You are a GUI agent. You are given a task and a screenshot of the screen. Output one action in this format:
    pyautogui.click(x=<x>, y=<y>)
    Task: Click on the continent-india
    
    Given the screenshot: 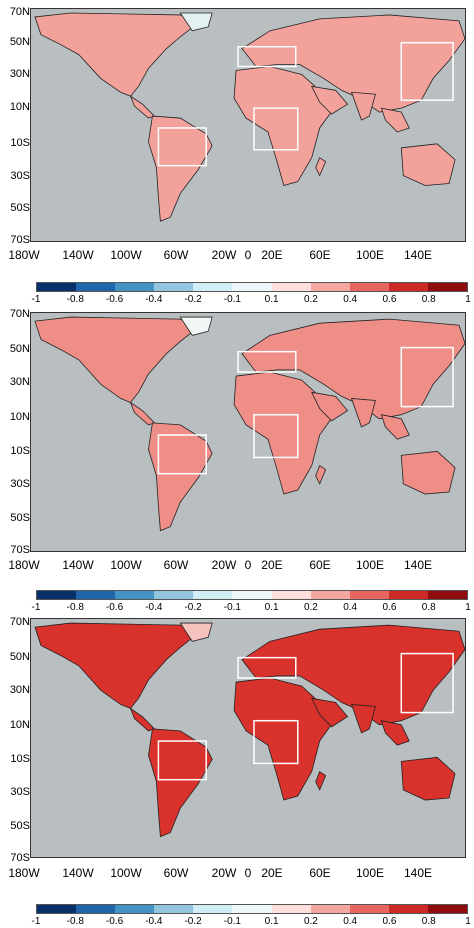 What is the action you would take?
    pyautogui.click(x=363, y=718)
    